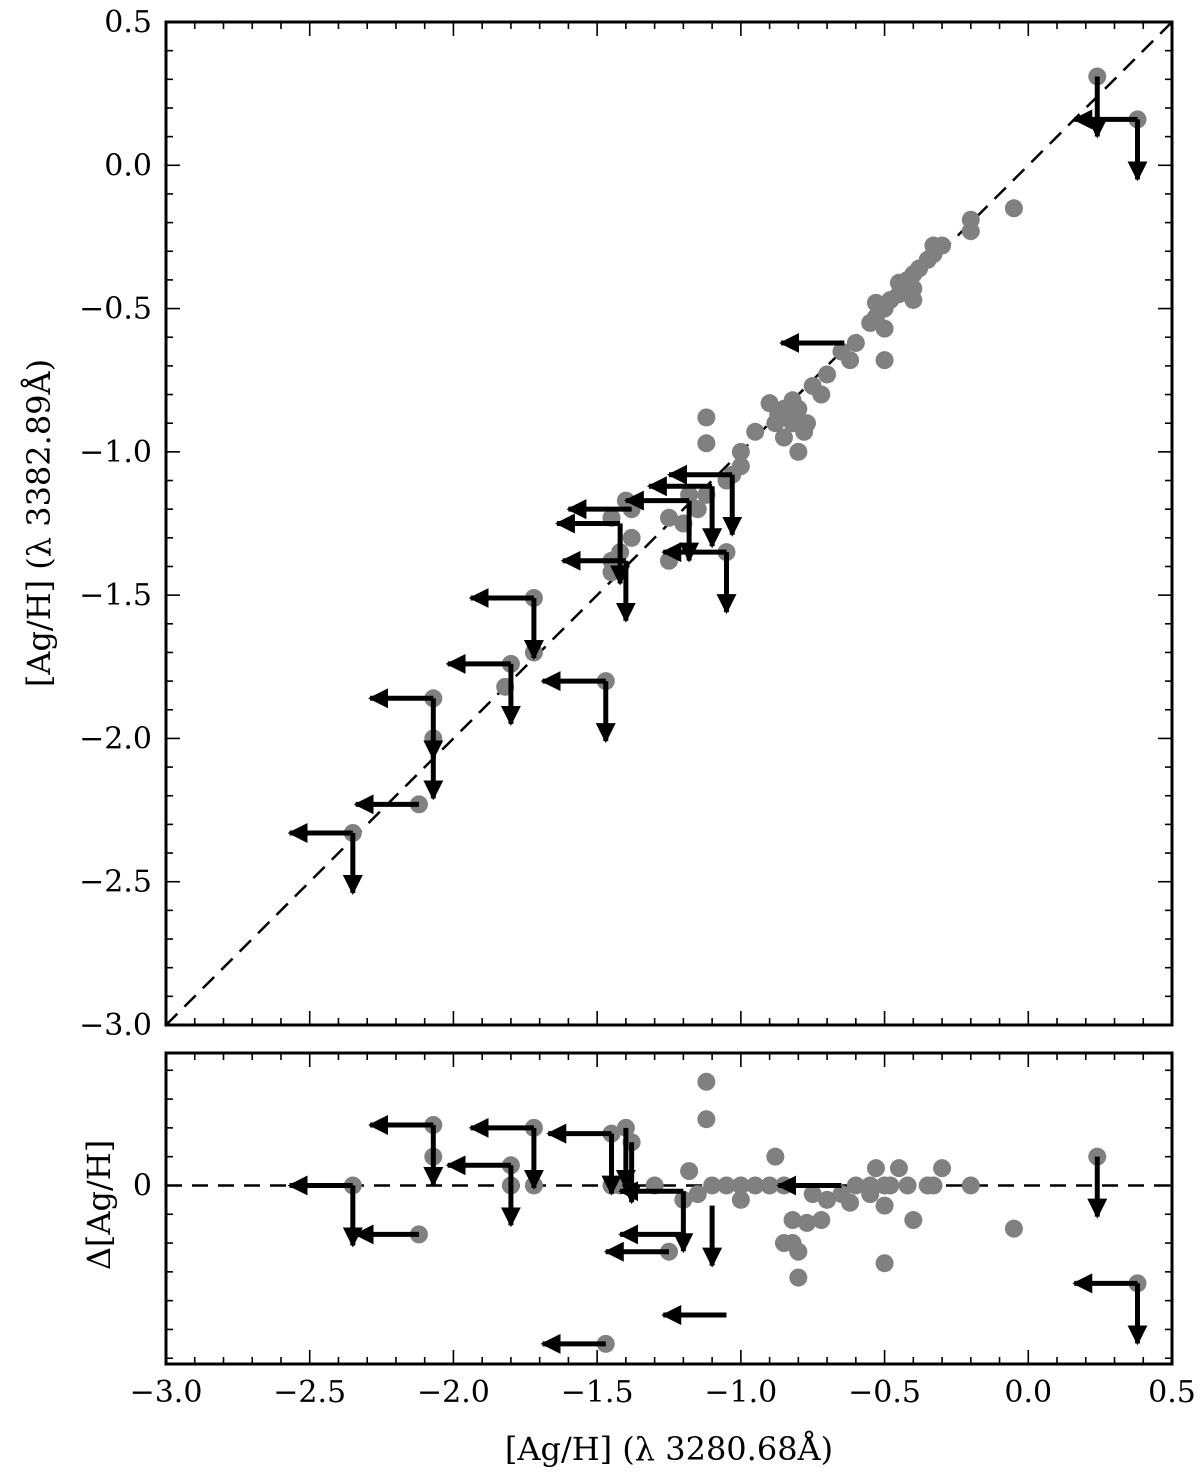  Describe the element at coordinates (115, 452) in the screenshot. I see `main-y-tick-label: −1.0` at that location.